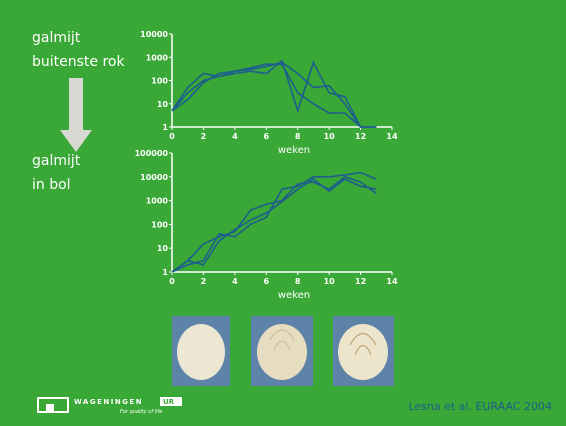 The image size is (566, 426). Describe the element at coordinates (51, 185) in the screenshot. I see `label-bottom-2: in bol` at that location.